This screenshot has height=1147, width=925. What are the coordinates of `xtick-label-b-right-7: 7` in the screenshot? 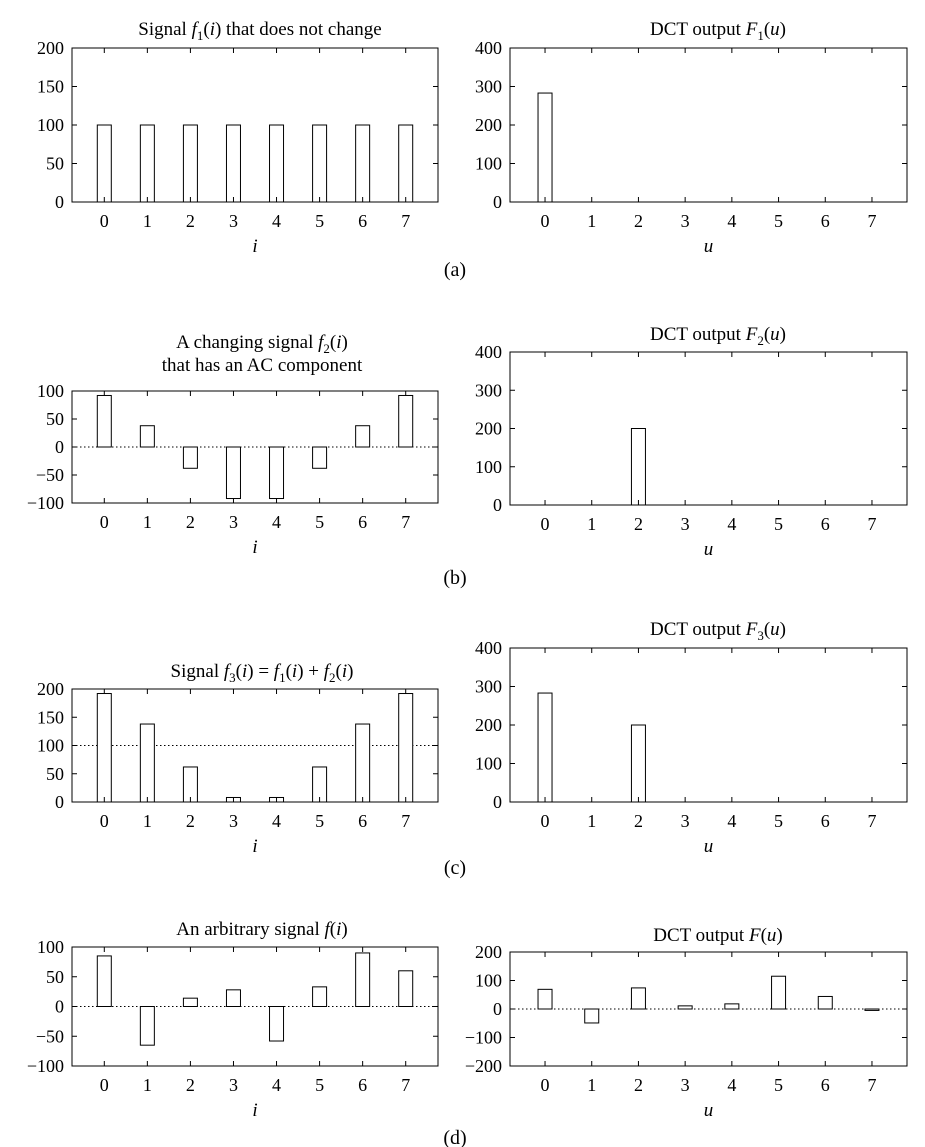 It's located at (871, 524).